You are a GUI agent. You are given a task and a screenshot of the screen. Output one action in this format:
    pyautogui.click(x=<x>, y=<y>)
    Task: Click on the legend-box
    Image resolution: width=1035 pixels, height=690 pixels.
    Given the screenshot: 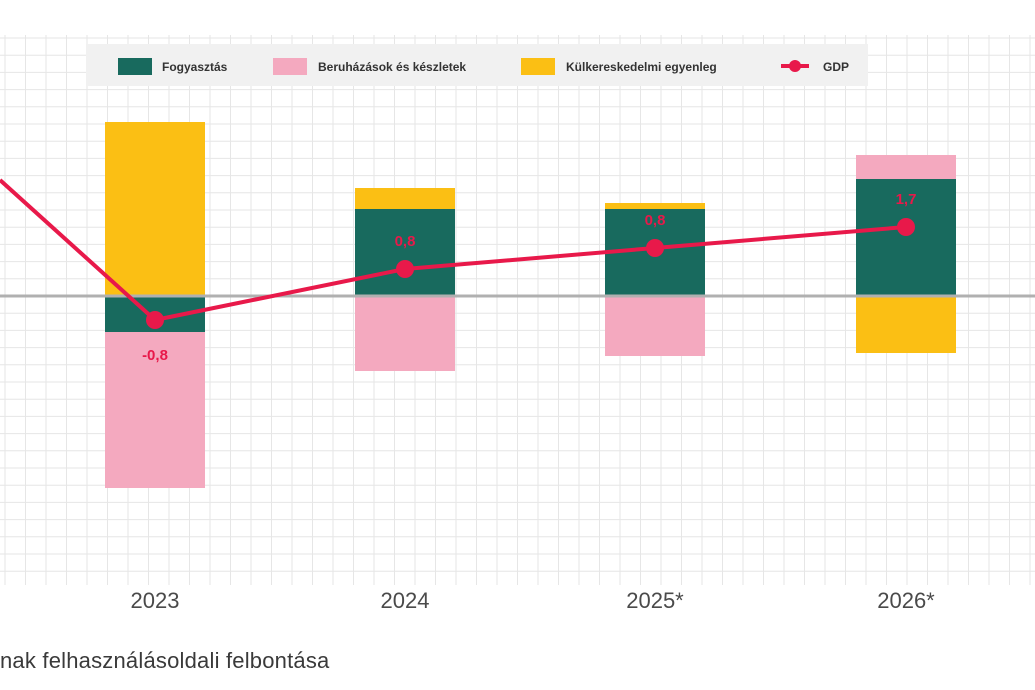 What is the action you would take?
    pyautogui.click(x=477, y=65)
    